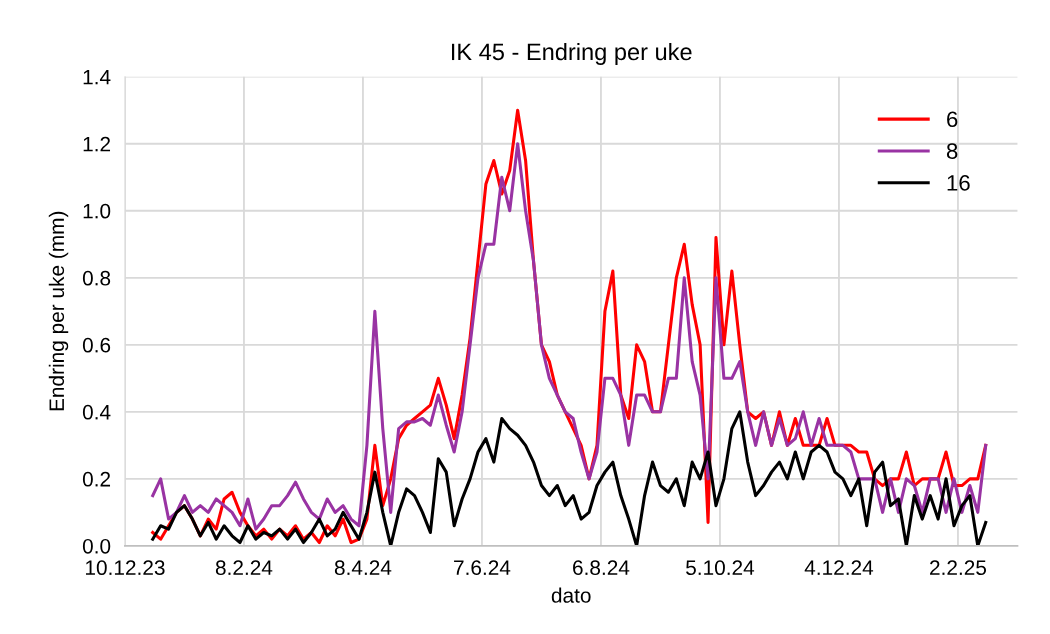  Describe the element at coordinates (96, 412) in the screenshot. I see `y-tick-label: 0.4` at that location.